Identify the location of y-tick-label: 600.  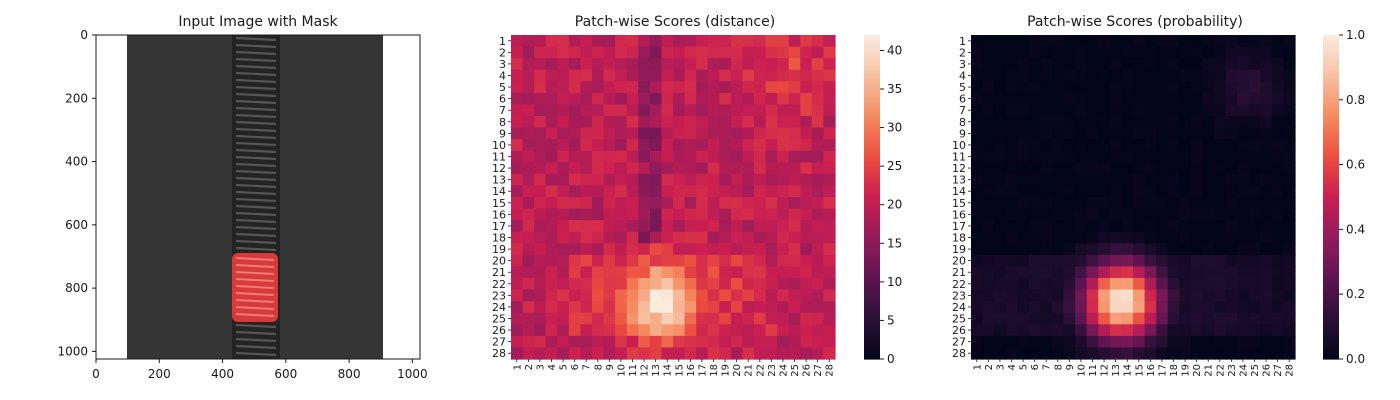
(76, 225).